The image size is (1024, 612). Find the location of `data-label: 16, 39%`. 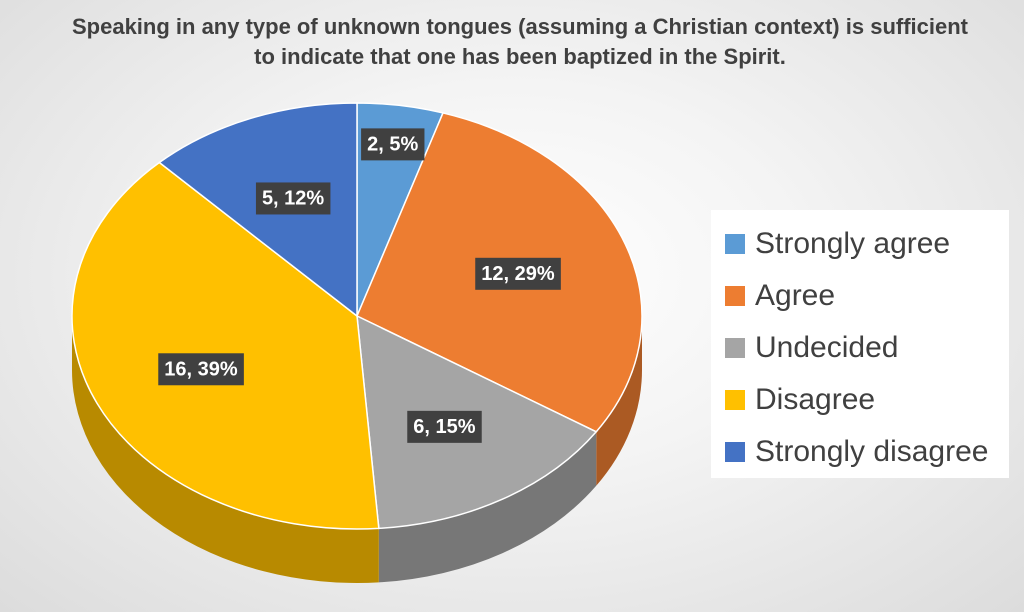

data-label: 16, 39% is located at coordinates (201, 369).